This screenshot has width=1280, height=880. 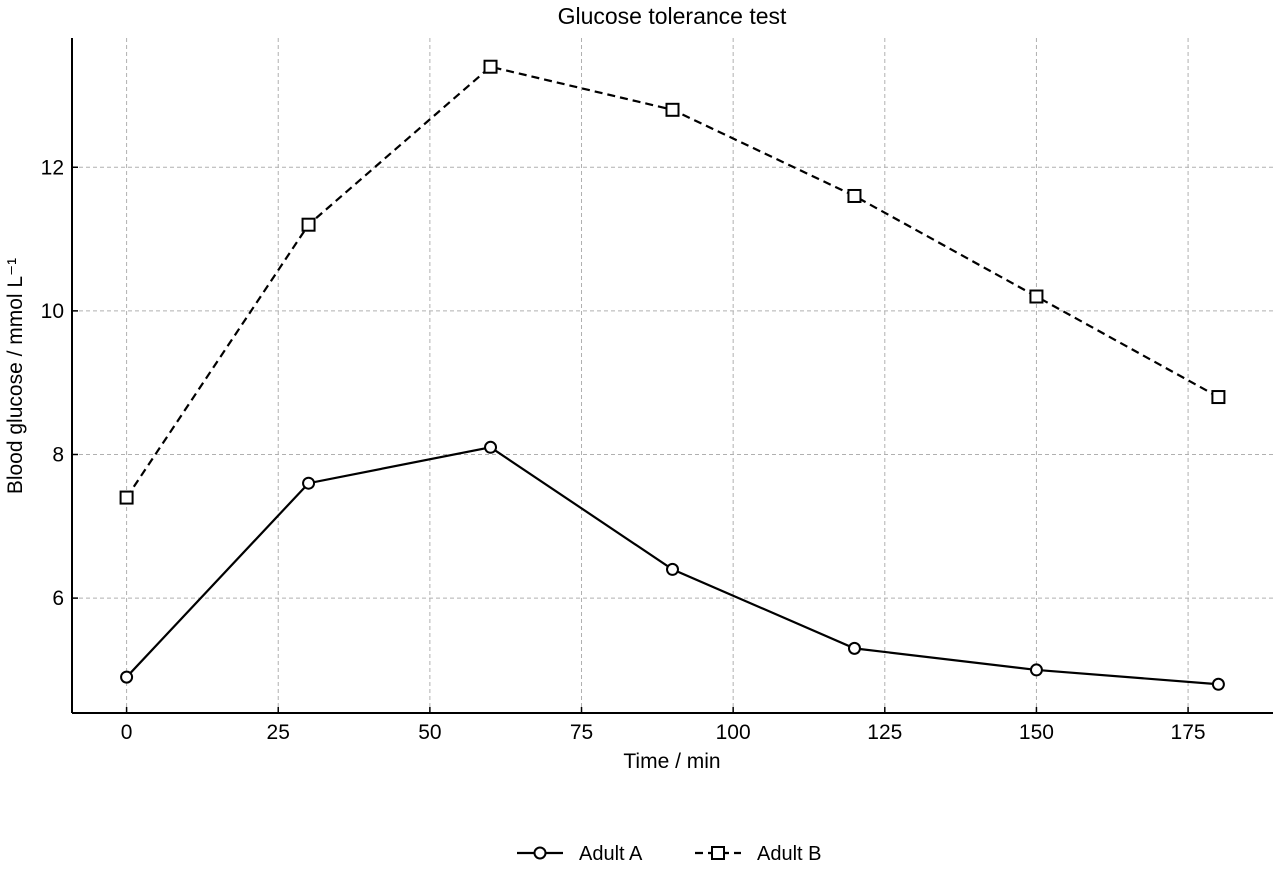 What do you see at coordinates (672, 16) in the screenshot?
I see `chart-title: Glucose tolerance test` at bounding box center [672, 16].